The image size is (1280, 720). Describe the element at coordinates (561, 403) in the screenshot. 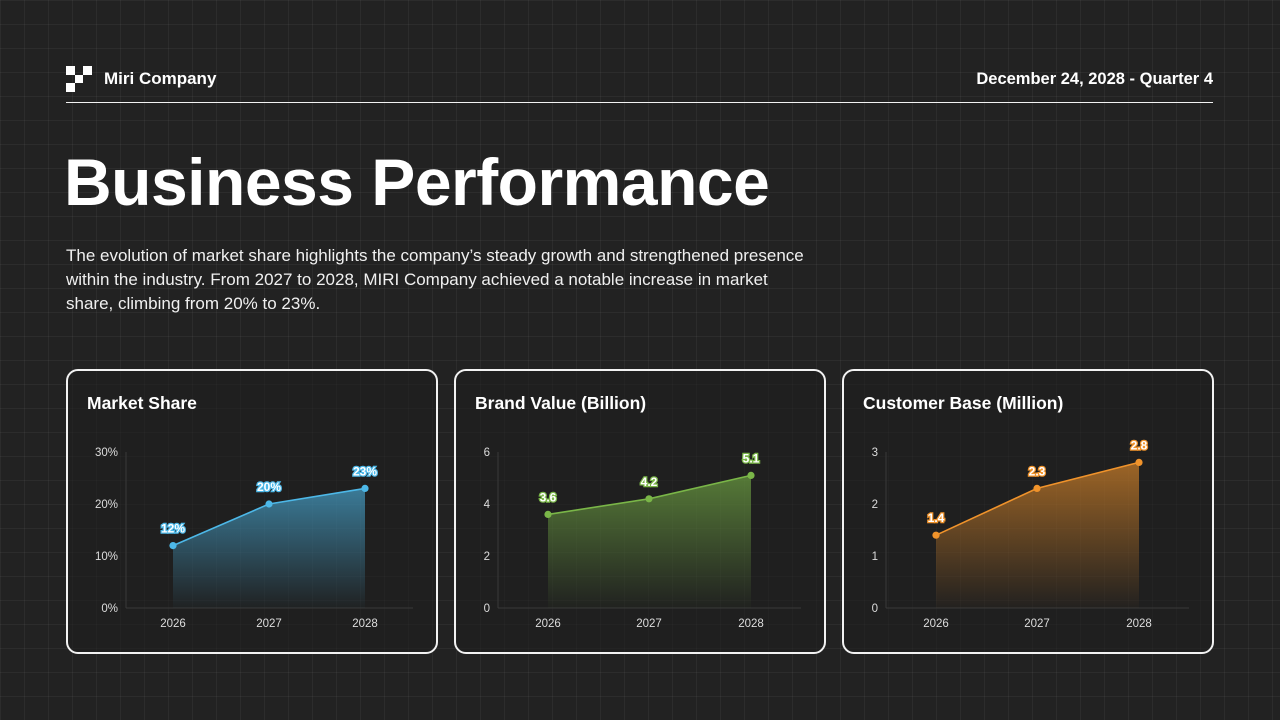

I see `chart-title: Brand Value (Billion)` at that location.